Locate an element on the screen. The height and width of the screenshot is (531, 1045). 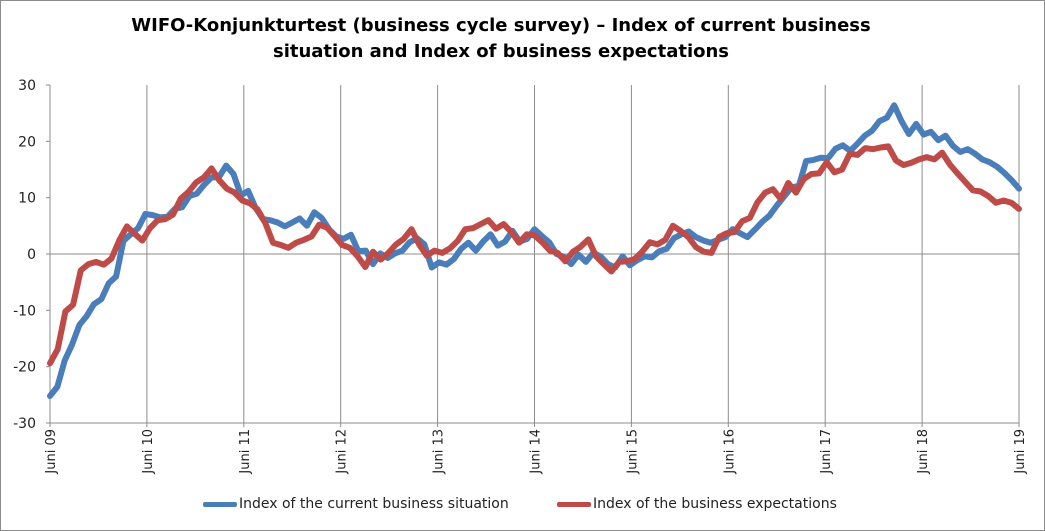
y-tick-label: 10 is located at coordinates (27, 199).